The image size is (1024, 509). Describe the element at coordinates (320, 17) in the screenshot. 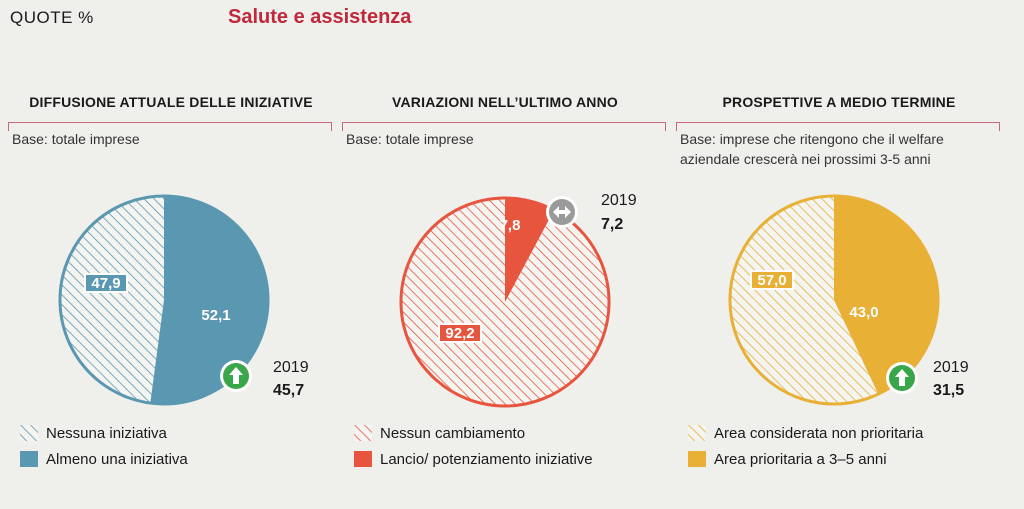

I see `page-title: Salute e assistenza` at that location.